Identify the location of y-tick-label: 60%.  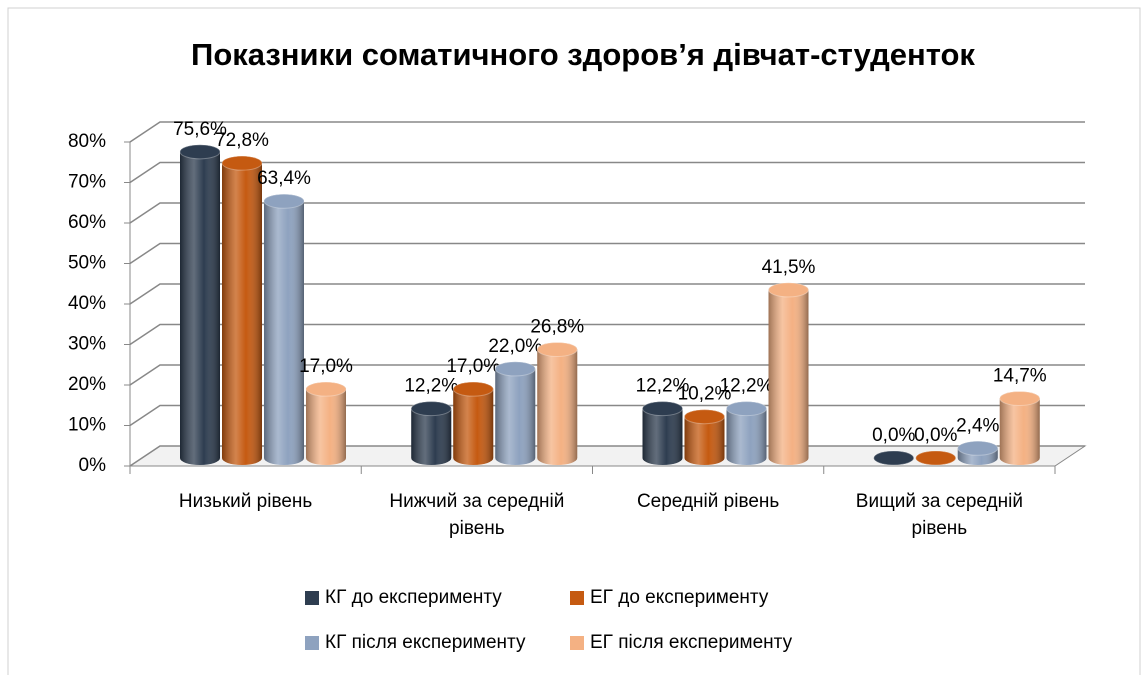
(87, 222).